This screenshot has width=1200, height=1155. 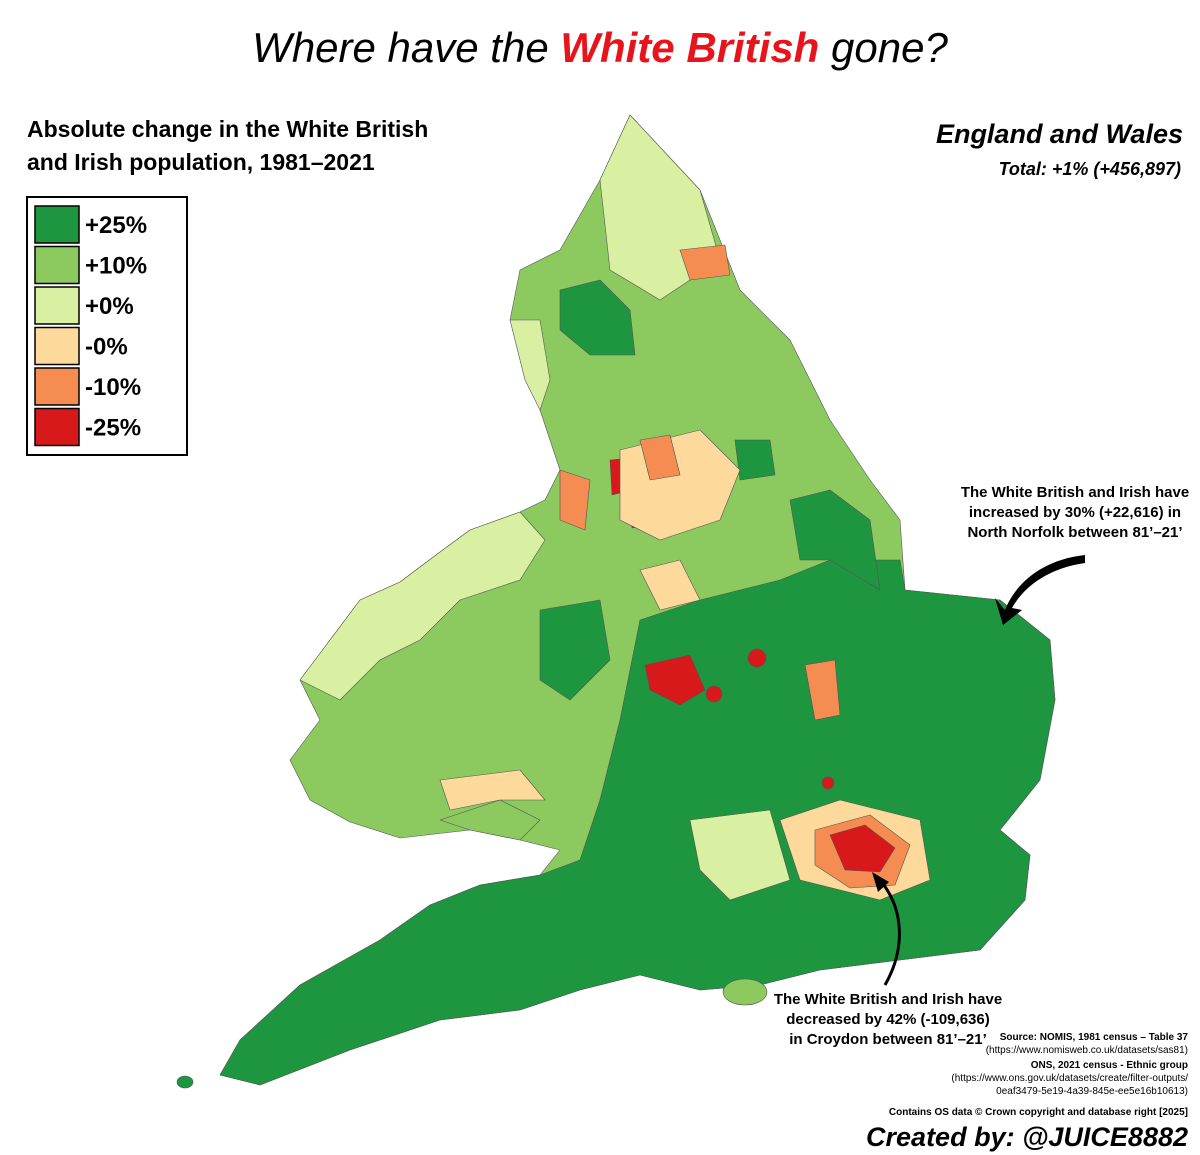 I want to click on arrow-head, so click(x=880, y=882).